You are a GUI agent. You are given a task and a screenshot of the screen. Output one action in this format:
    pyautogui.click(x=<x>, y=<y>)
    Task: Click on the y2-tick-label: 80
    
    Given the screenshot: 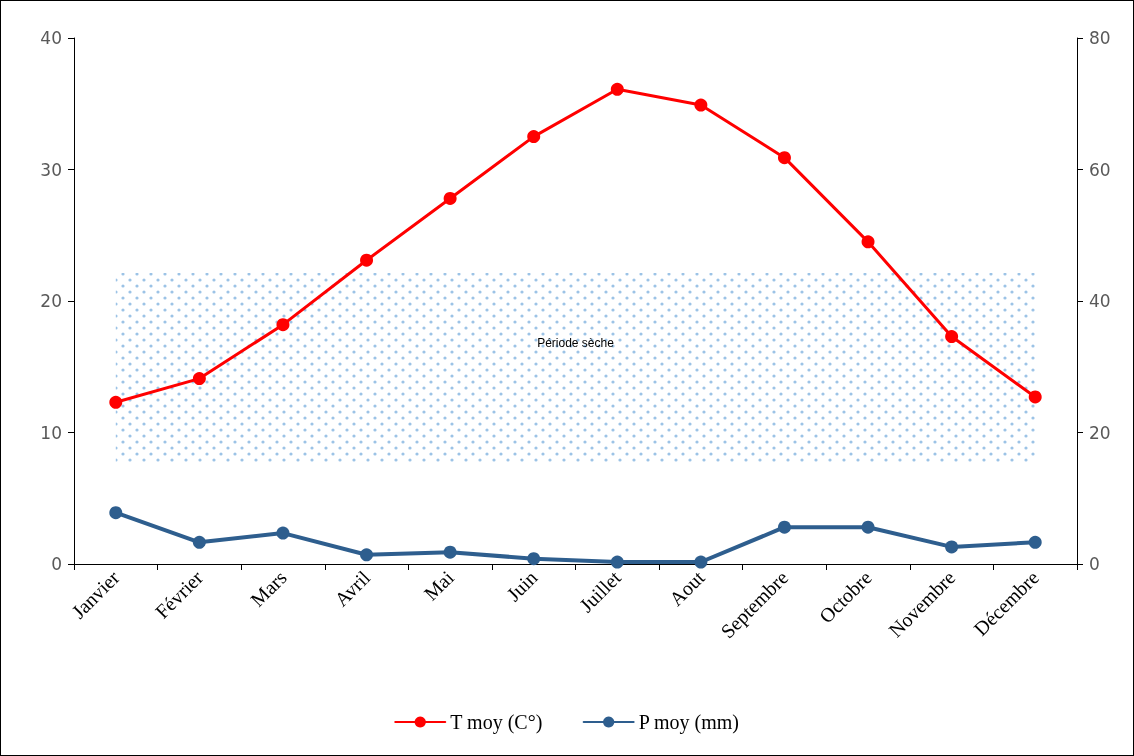 What is the action you would take?
    pyautogui.click(x=1100, y=38)
    